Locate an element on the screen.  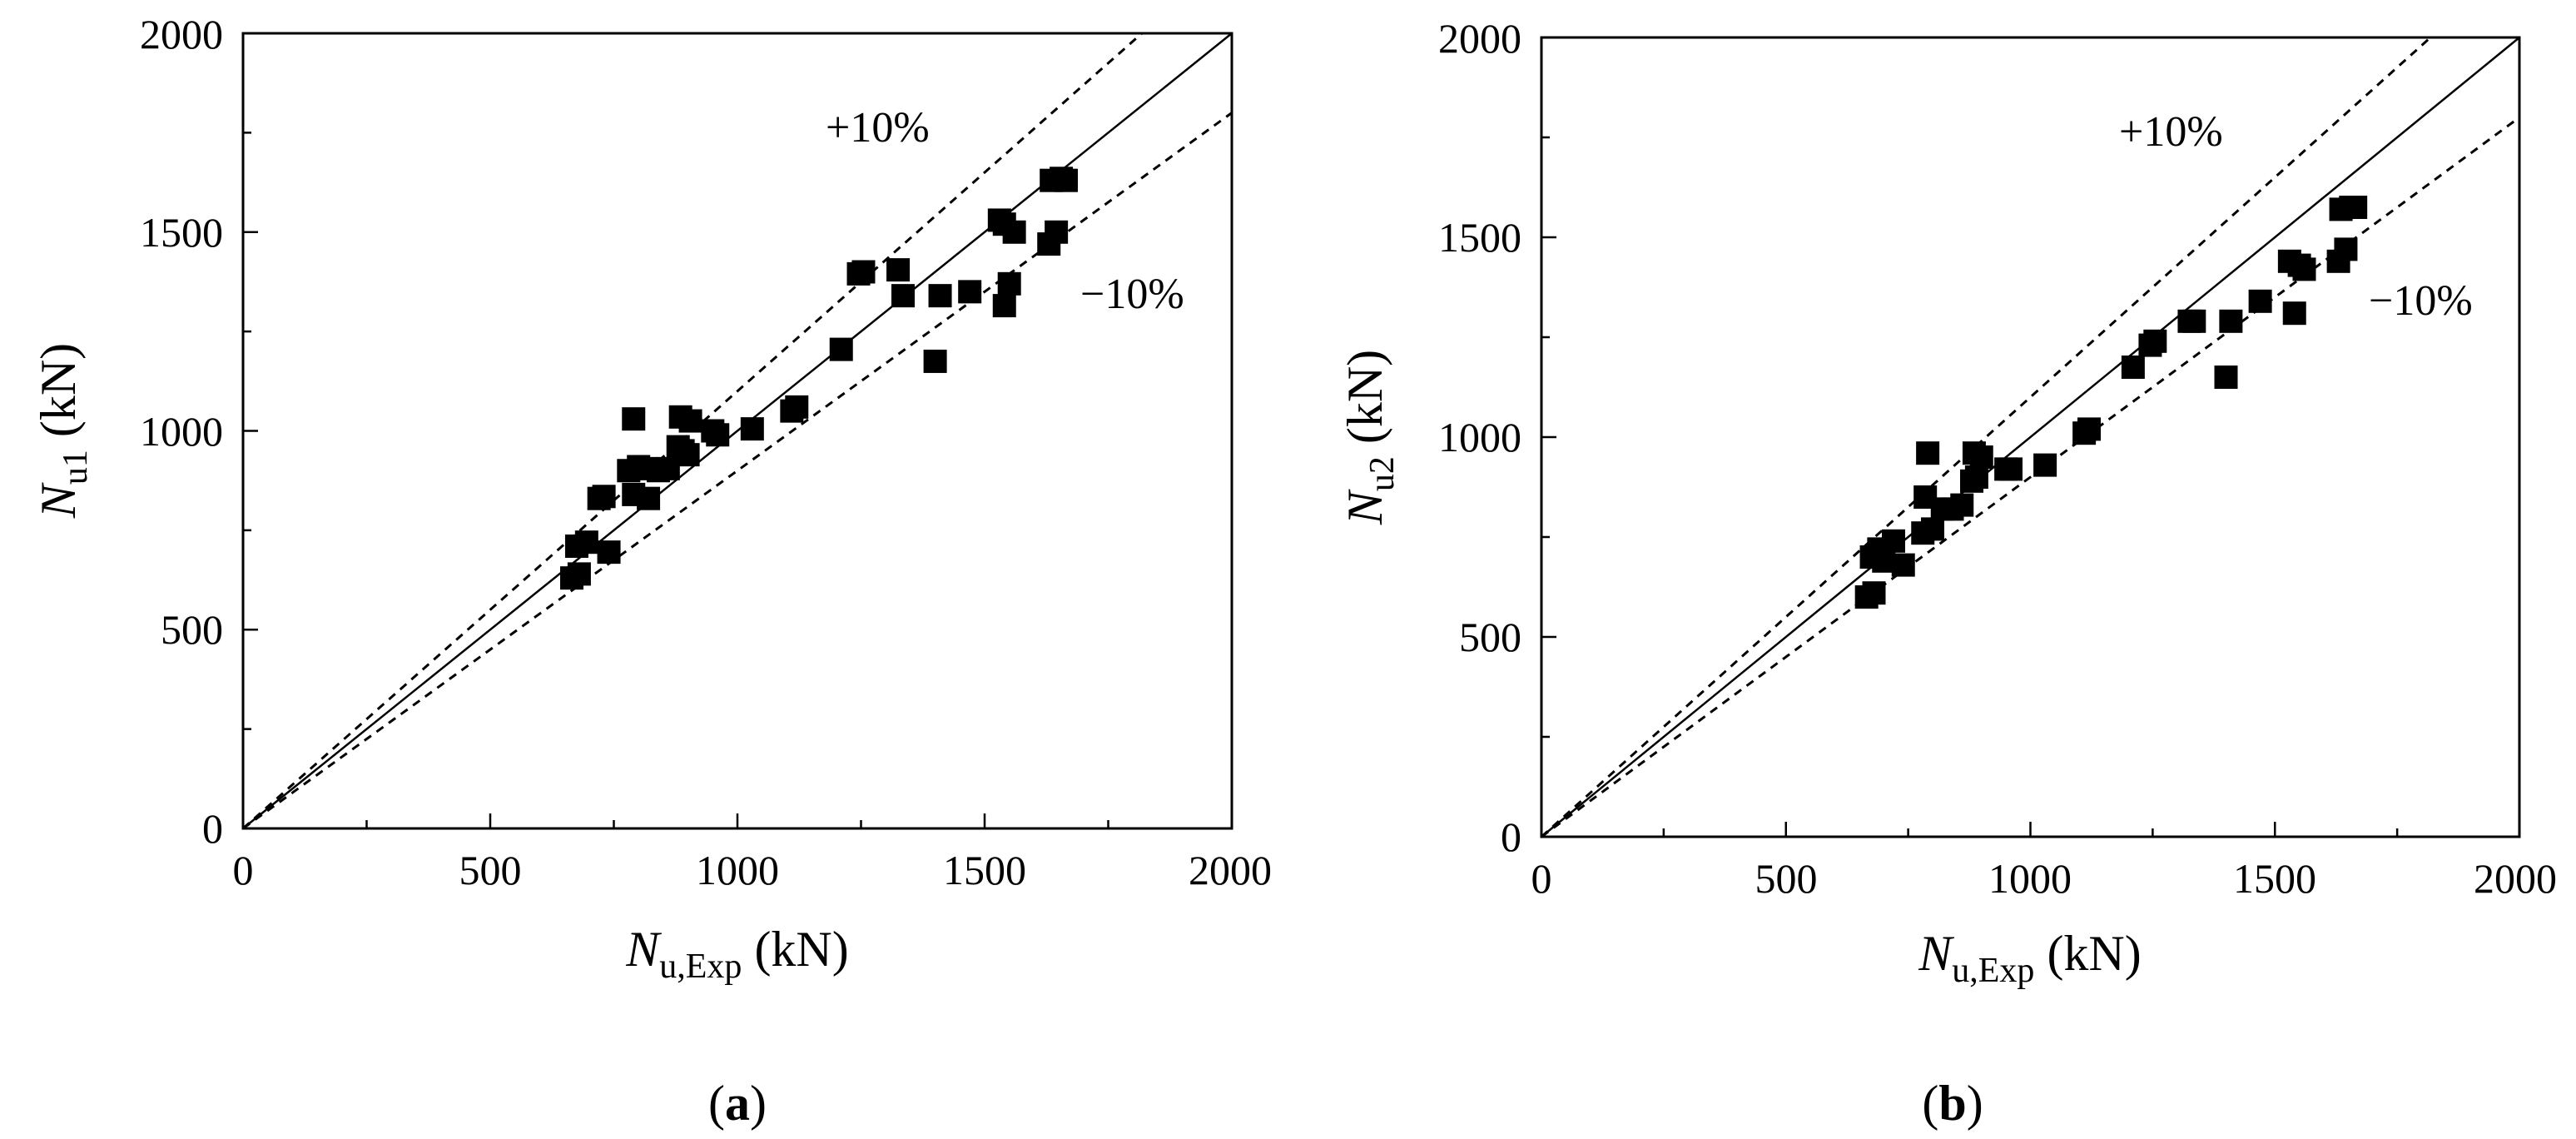
panel-a-xtick-1500: 1500 is located at coordinates (984, 870).